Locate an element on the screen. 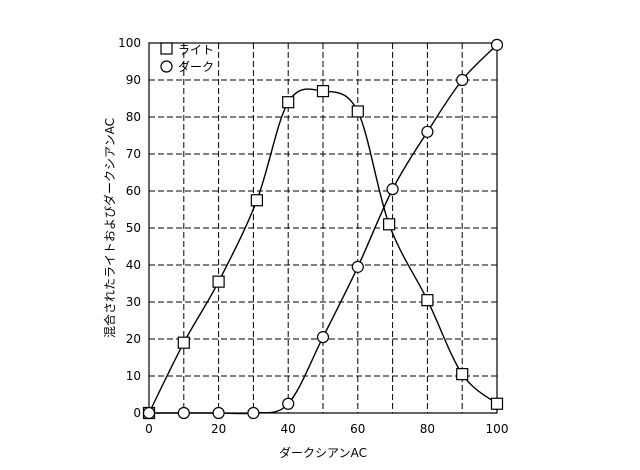 Image resolution: width=640 pixels, height=470 pixels. x-tick-label: 20 is located at coordinates (218, 429).